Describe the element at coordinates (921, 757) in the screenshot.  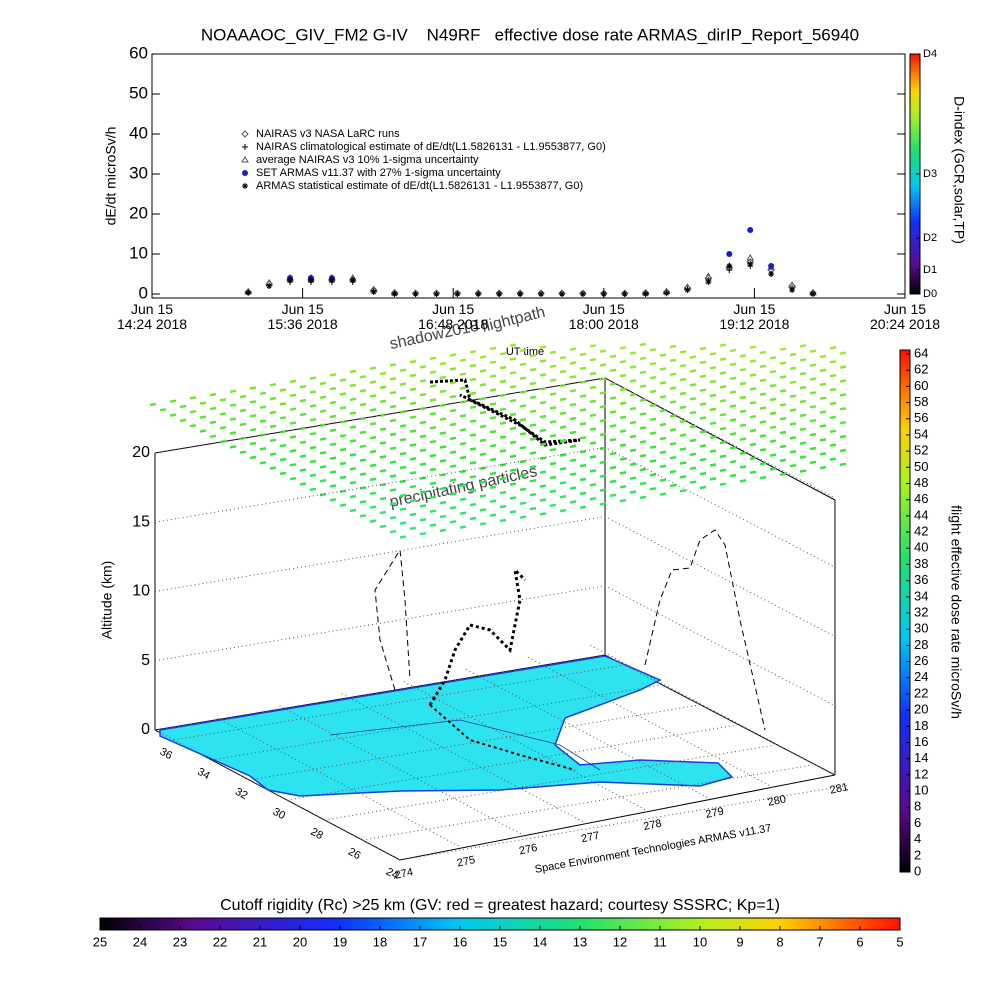
I see `colorbar-tick-label: 14` at that location.